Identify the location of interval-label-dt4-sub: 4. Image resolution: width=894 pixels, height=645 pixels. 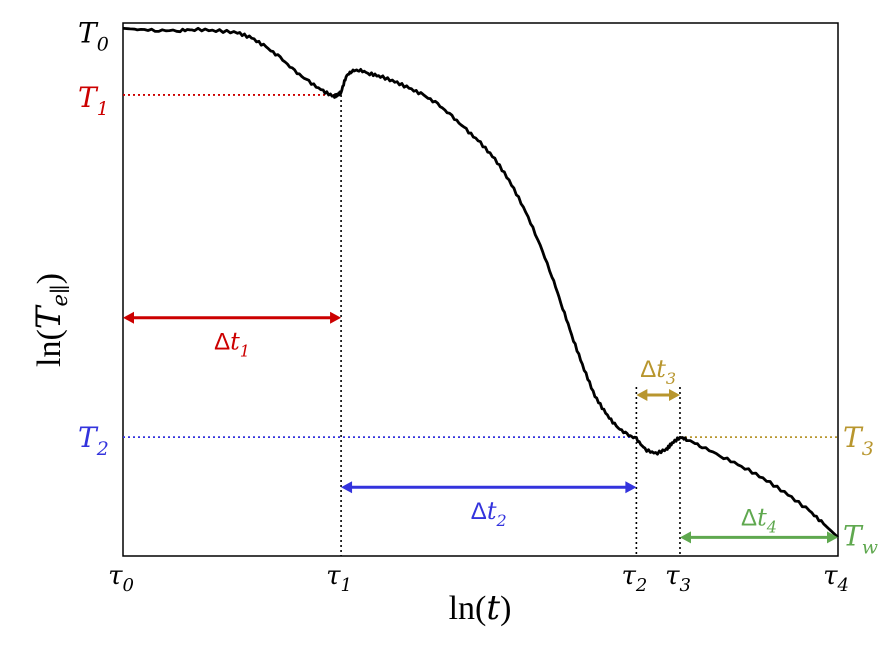
(771, 526).